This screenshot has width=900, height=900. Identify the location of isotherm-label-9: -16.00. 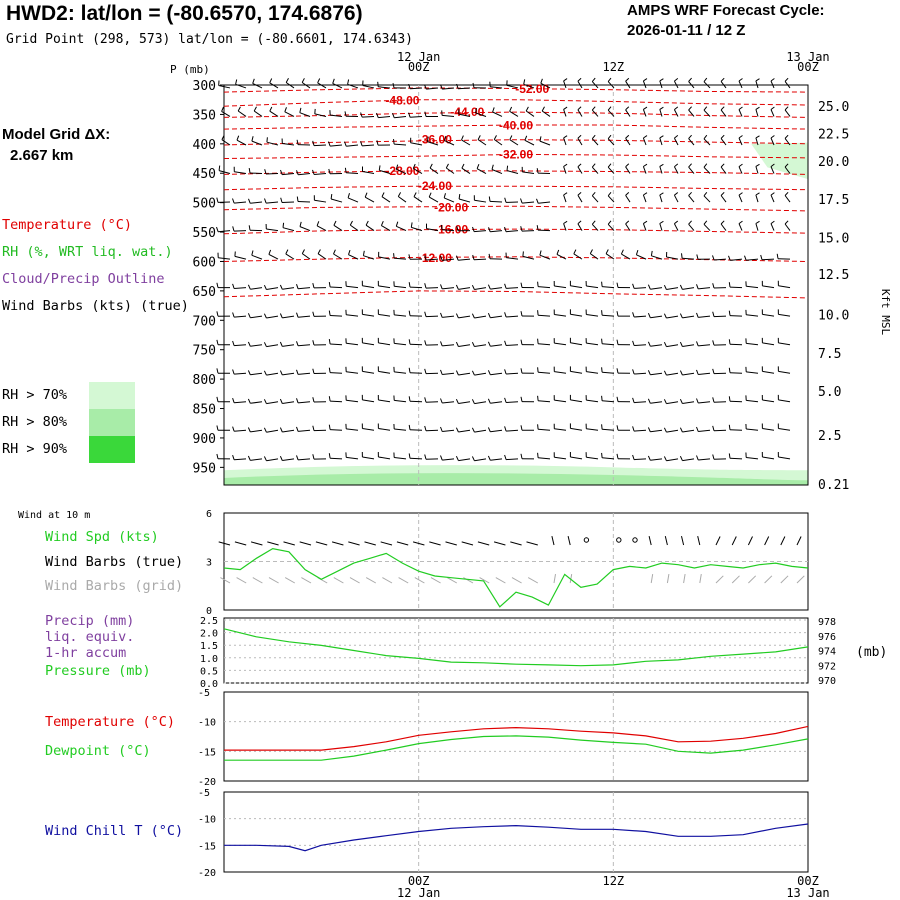
(451, 230).